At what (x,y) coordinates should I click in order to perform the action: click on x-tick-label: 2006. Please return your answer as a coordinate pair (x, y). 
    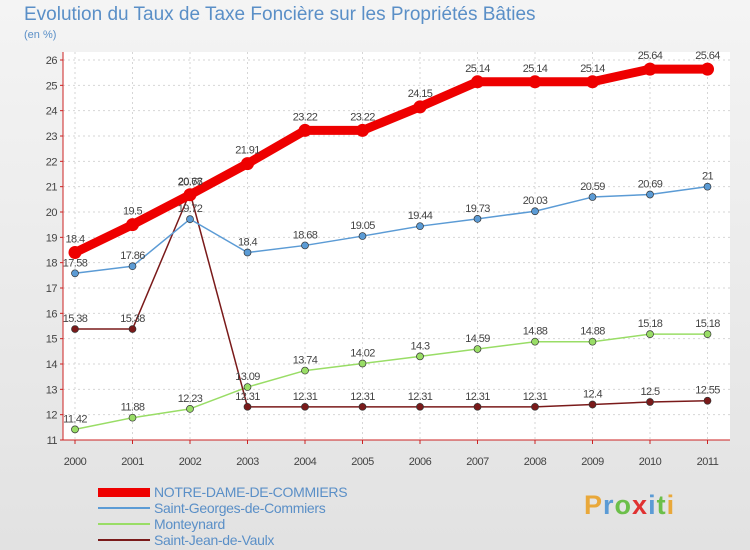
    Looking at the image, I should click on (420, 462).